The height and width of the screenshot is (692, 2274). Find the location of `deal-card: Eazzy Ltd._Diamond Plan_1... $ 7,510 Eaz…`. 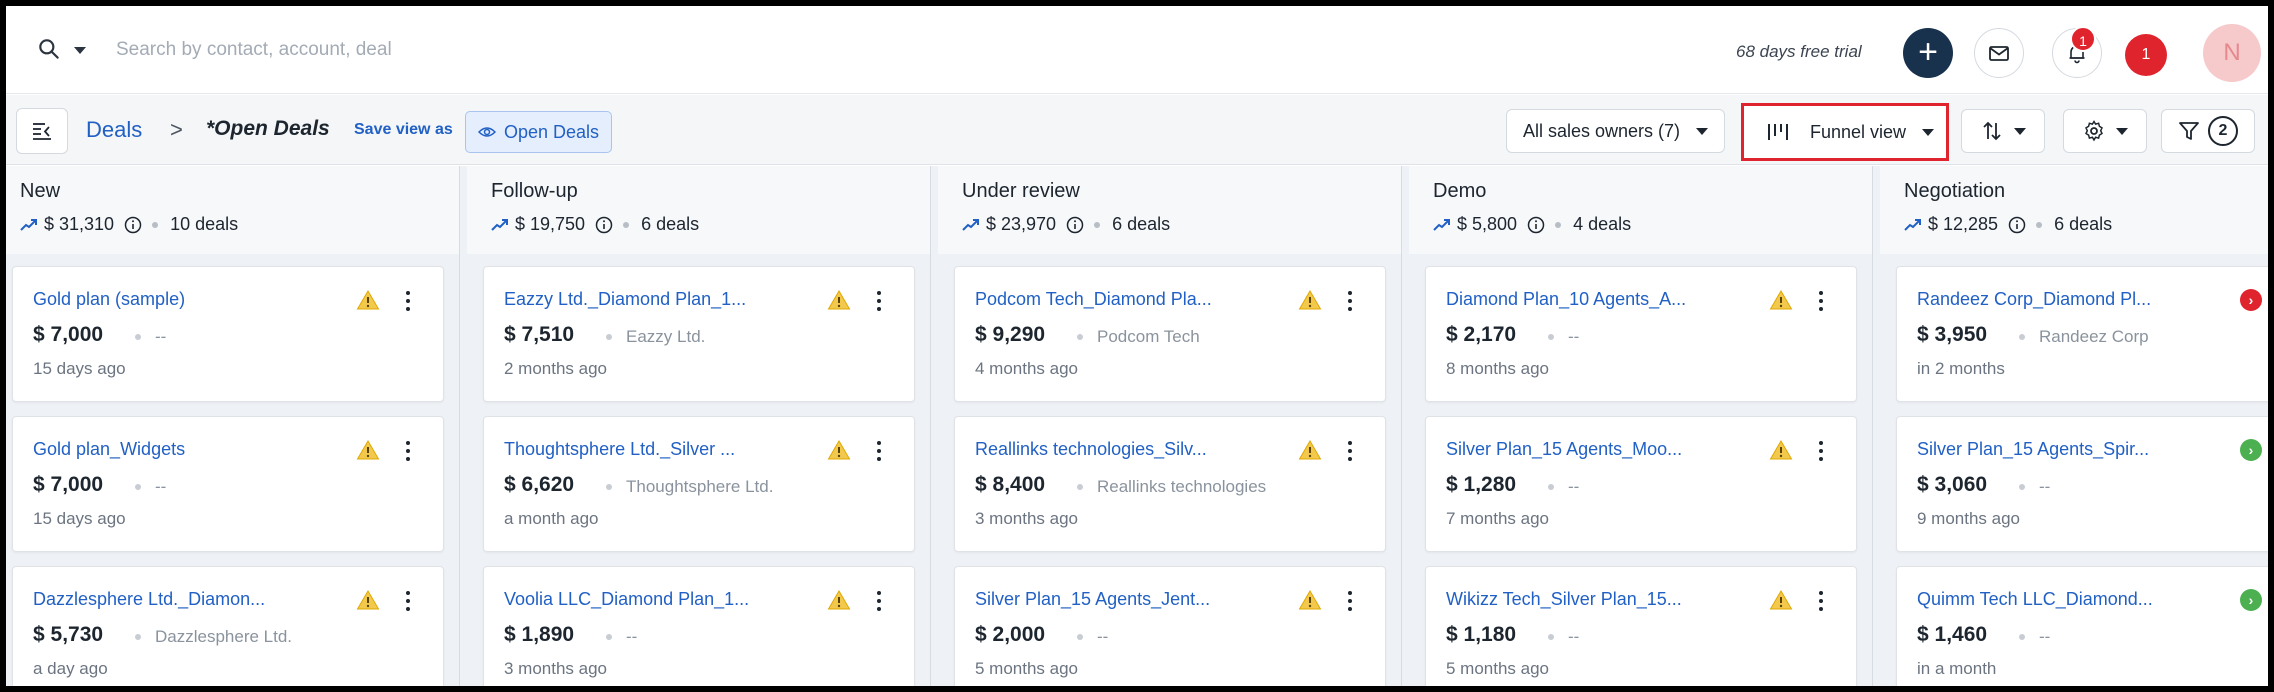

deal-card: Eazzy Ltd._Diamond Plan_1... $ 7,510 Eaz… is located at coordinates (699, 334).